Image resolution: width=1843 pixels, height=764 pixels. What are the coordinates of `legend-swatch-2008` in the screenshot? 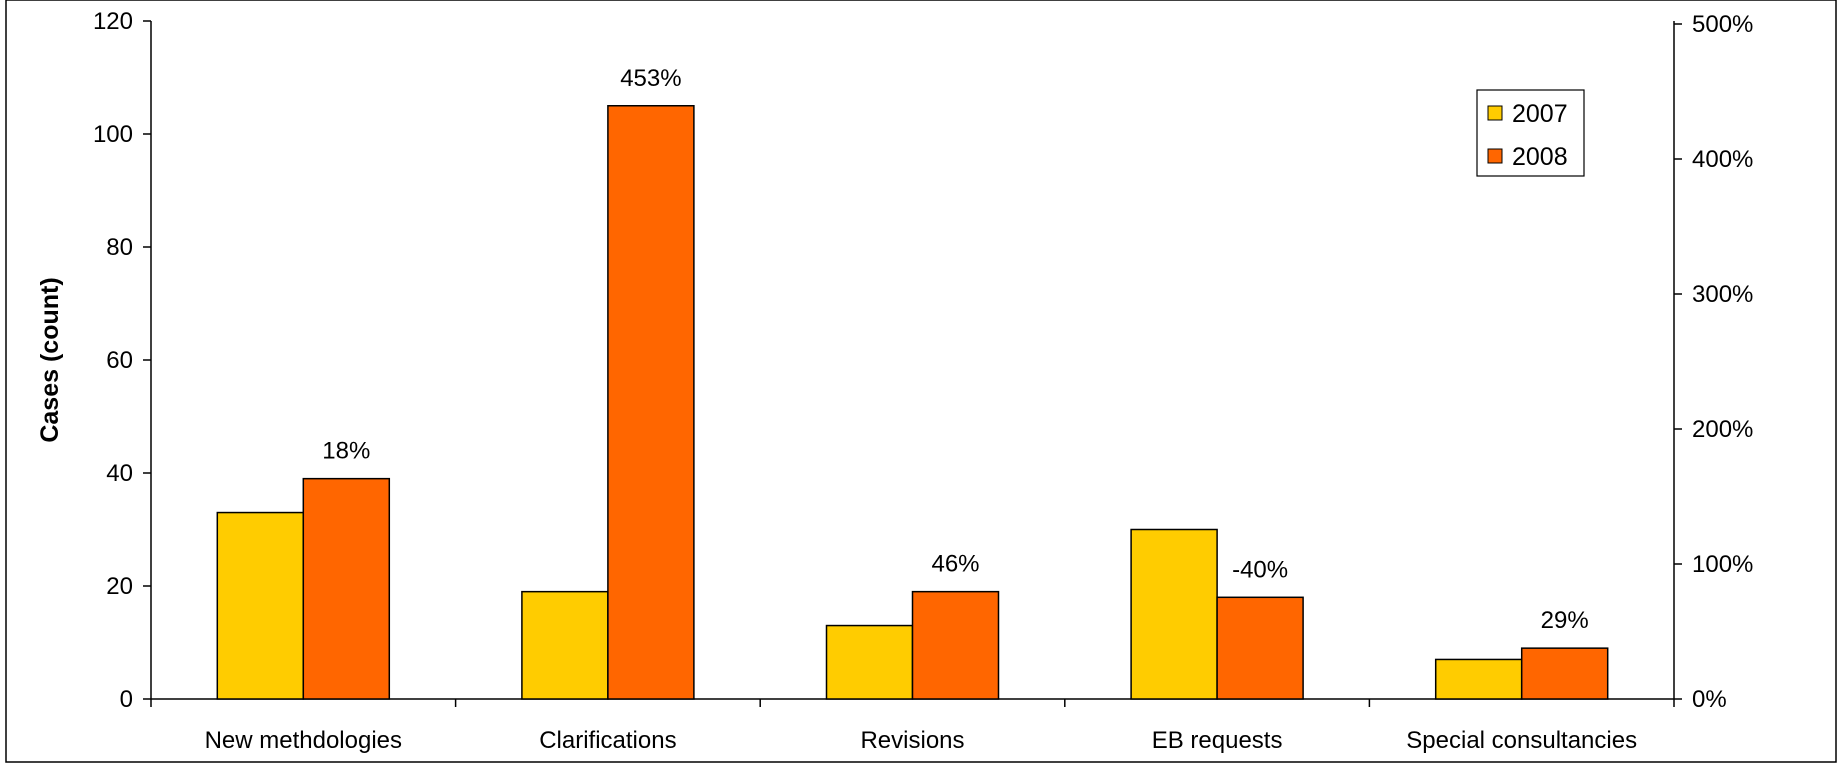 It's located at (1495, 156).